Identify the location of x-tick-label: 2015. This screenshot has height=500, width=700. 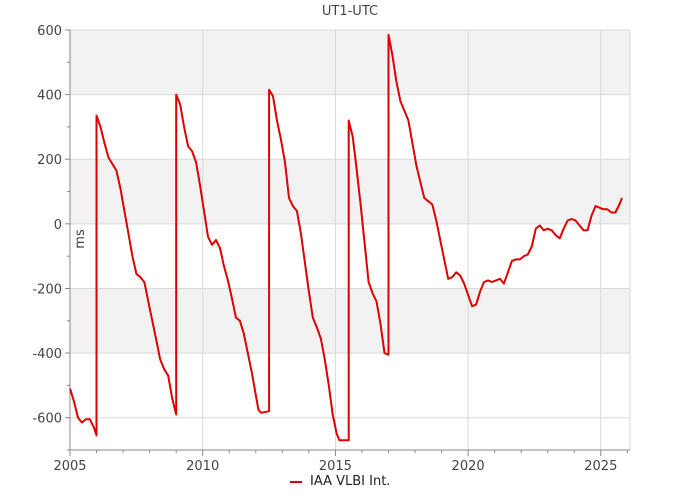
(335, 466).